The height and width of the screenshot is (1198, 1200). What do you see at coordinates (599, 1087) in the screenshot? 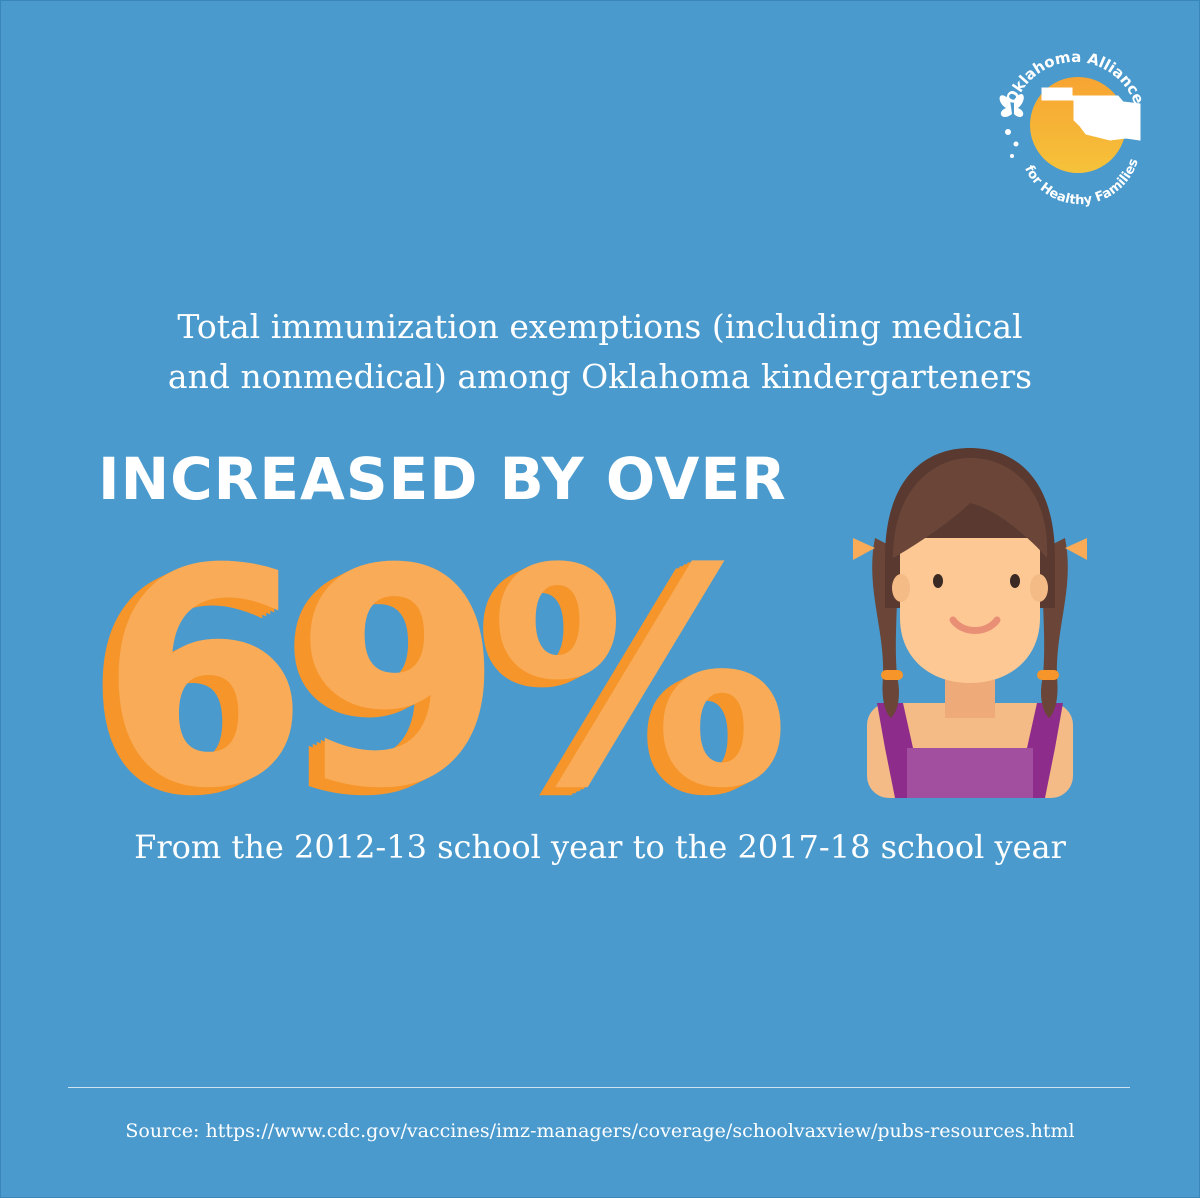
I see `divider` at bounding box center [599, 1087].